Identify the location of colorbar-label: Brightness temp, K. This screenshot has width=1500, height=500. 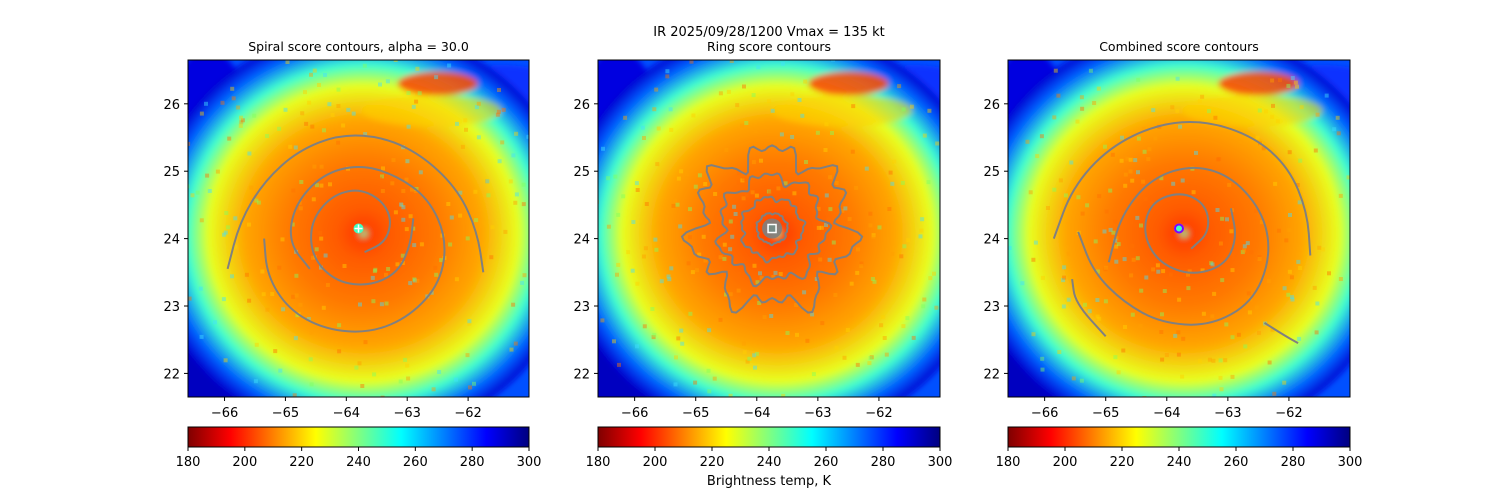
(769, 481).